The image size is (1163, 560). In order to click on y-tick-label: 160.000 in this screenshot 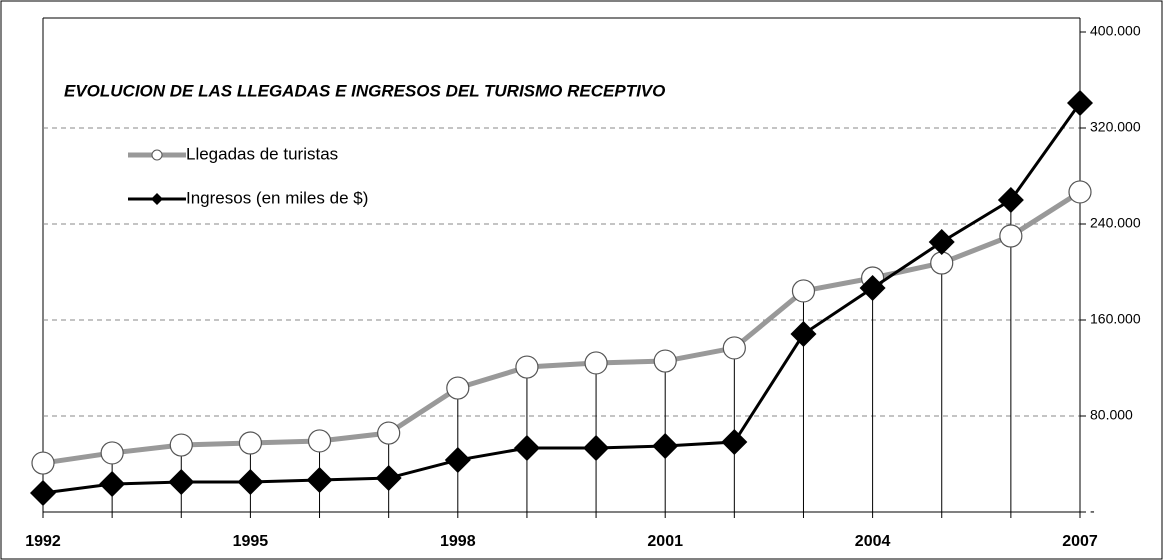, I will do `click(1115, 319)`.